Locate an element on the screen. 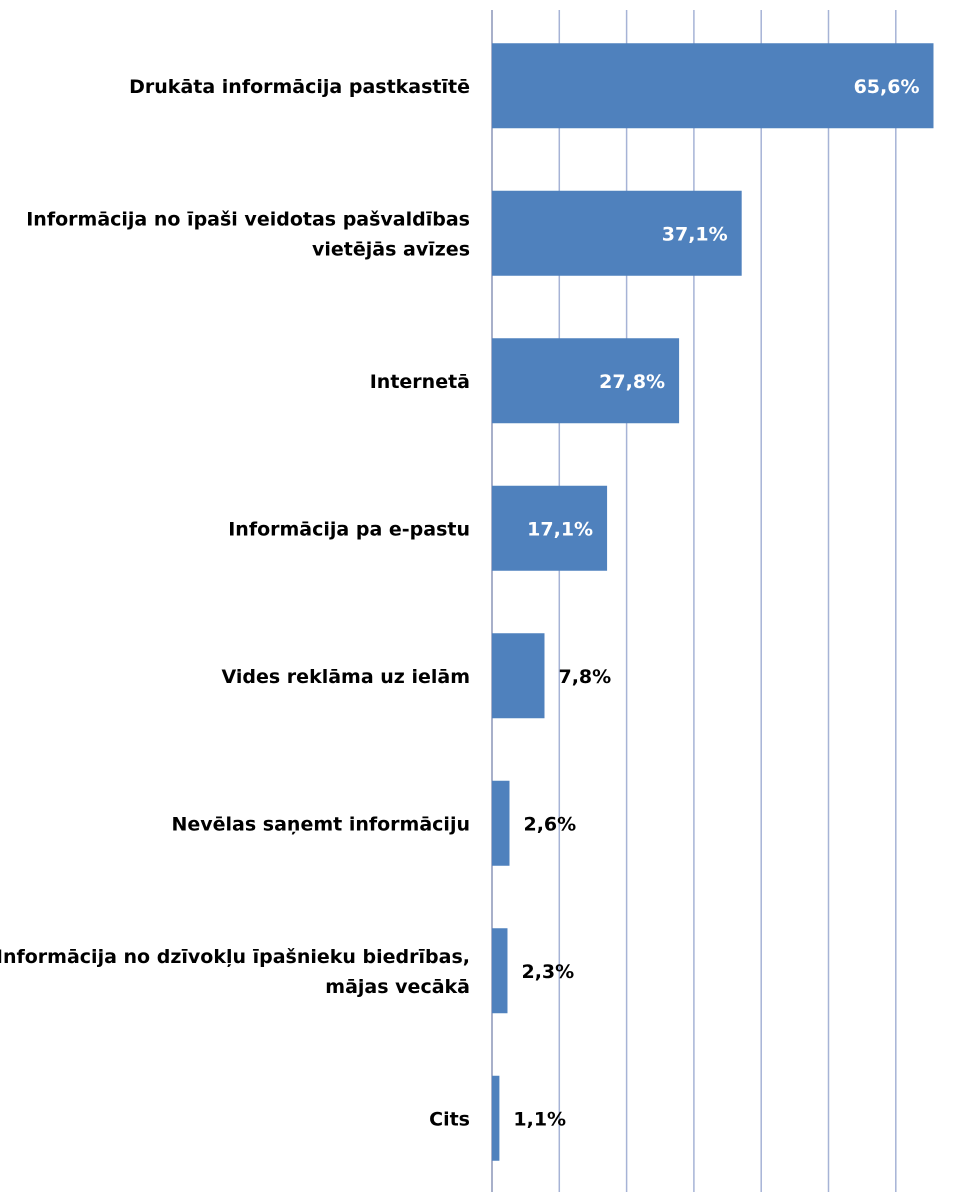 This screenshot has width=956, height=1192. category-label-line: Nevēlas saņemt informāciju is located at coordinates (320, 824).